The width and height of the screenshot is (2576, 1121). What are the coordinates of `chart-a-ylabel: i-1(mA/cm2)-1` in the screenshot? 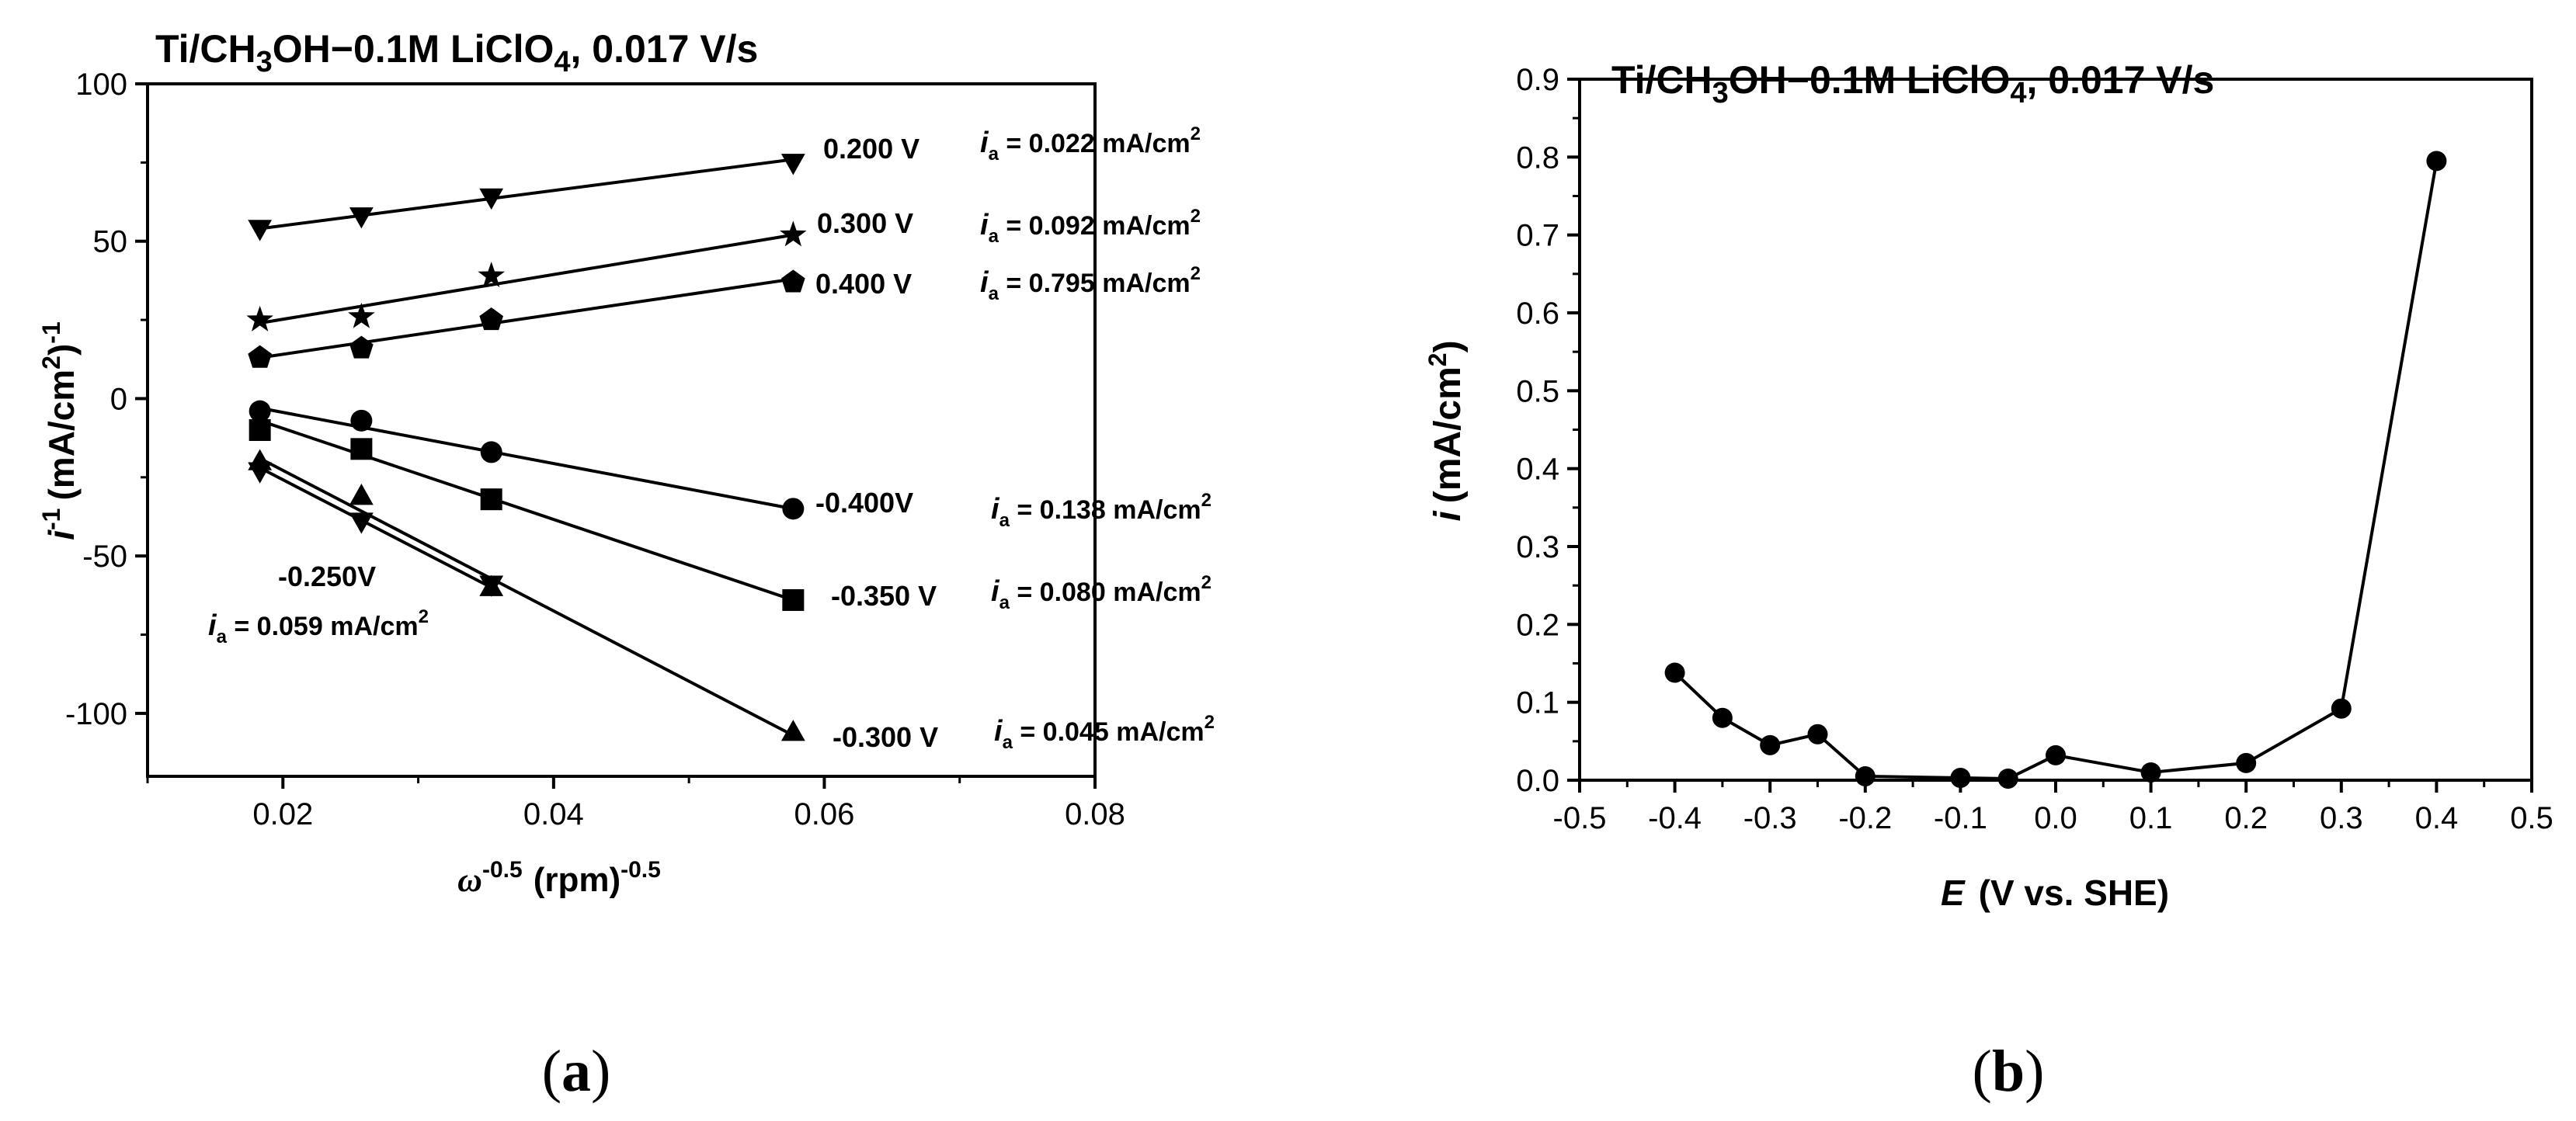 It's located at (59, 430).